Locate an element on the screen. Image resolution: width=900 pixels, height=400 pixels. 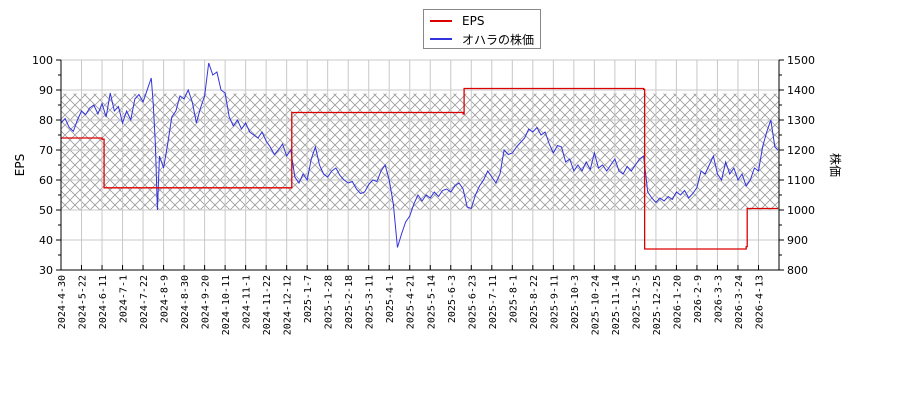
x-axis-tick-label: 2025-7-11 is located at coordinates (493, 302).